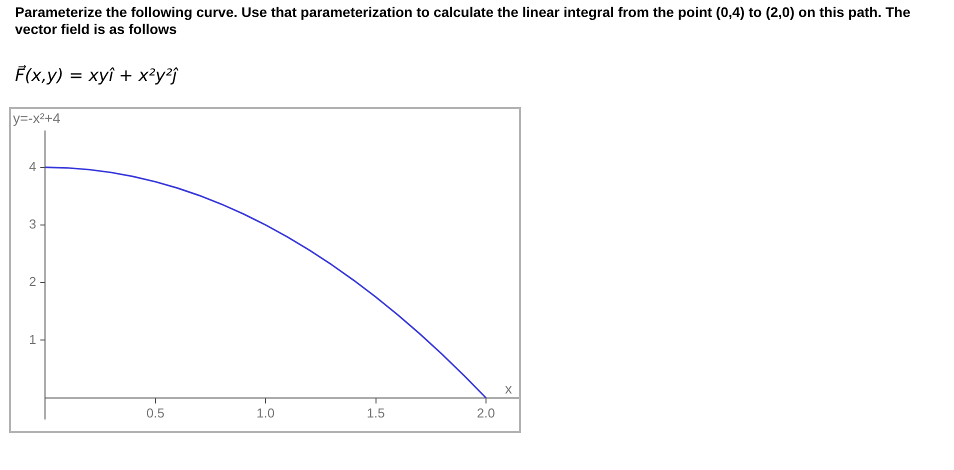 This screenshot has width=954, height=470. I want to click on y-tick-label: 3, so click(32, 224).